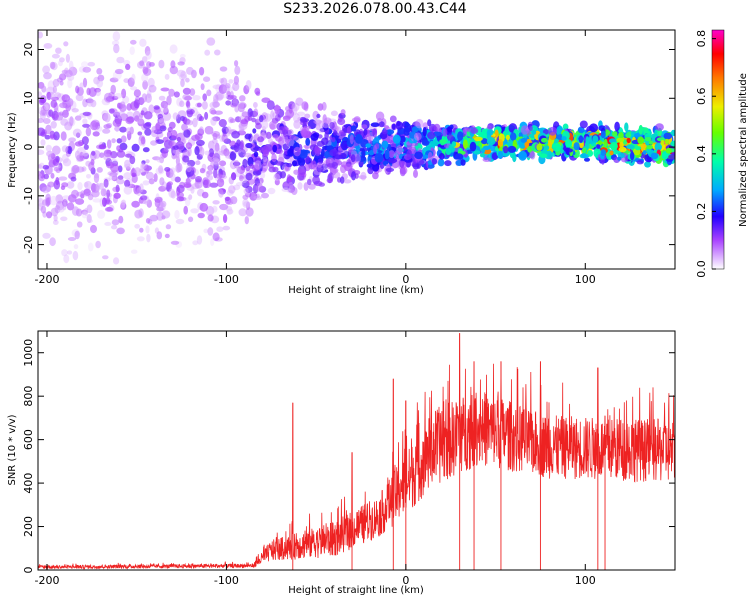  Describe the element at coordinates (701, 212) in the screenshot. I see `colorbar-tick-label: 0.2` at that location.